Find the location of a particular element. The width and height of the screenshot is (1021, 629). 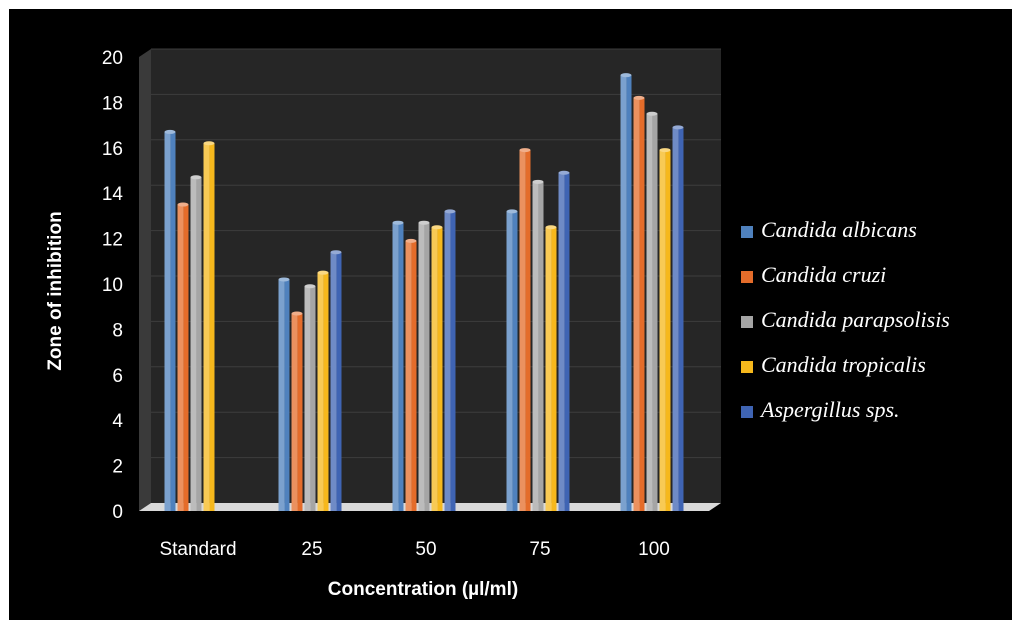

y-axis-title: Zone of inhibition is located at coordinates (55, 290).